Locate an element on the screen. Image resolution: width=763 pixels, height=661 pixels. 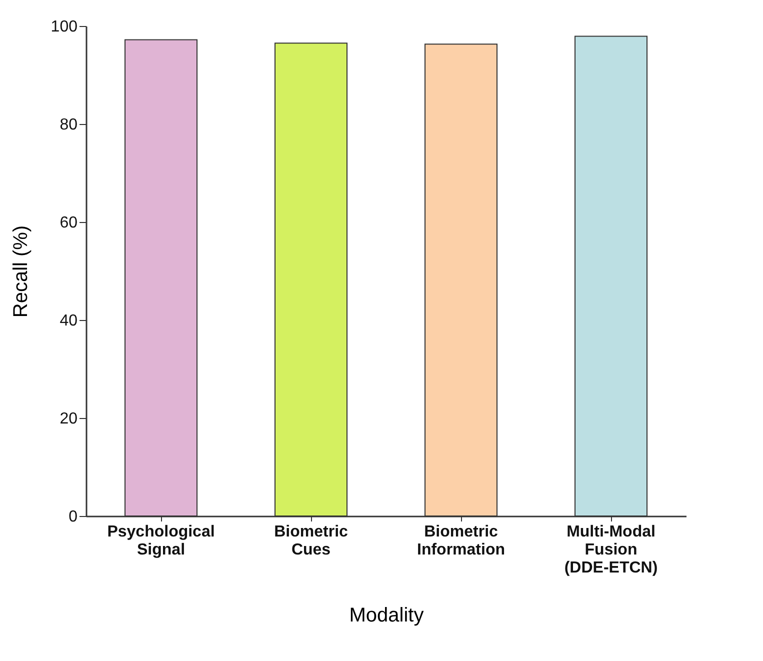
x-axis-title: Modality is located at coordinates (386, 615).